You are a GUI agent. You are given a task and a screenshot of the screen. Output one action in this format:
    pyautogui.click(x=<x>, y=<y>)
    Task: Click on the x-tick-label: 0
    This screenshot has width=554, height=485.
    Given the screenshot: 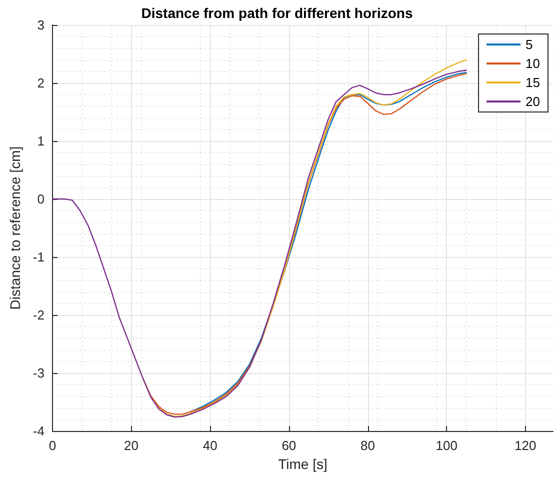 What is the action you would take?
    pyautogui.click(x=52, y=445)
    